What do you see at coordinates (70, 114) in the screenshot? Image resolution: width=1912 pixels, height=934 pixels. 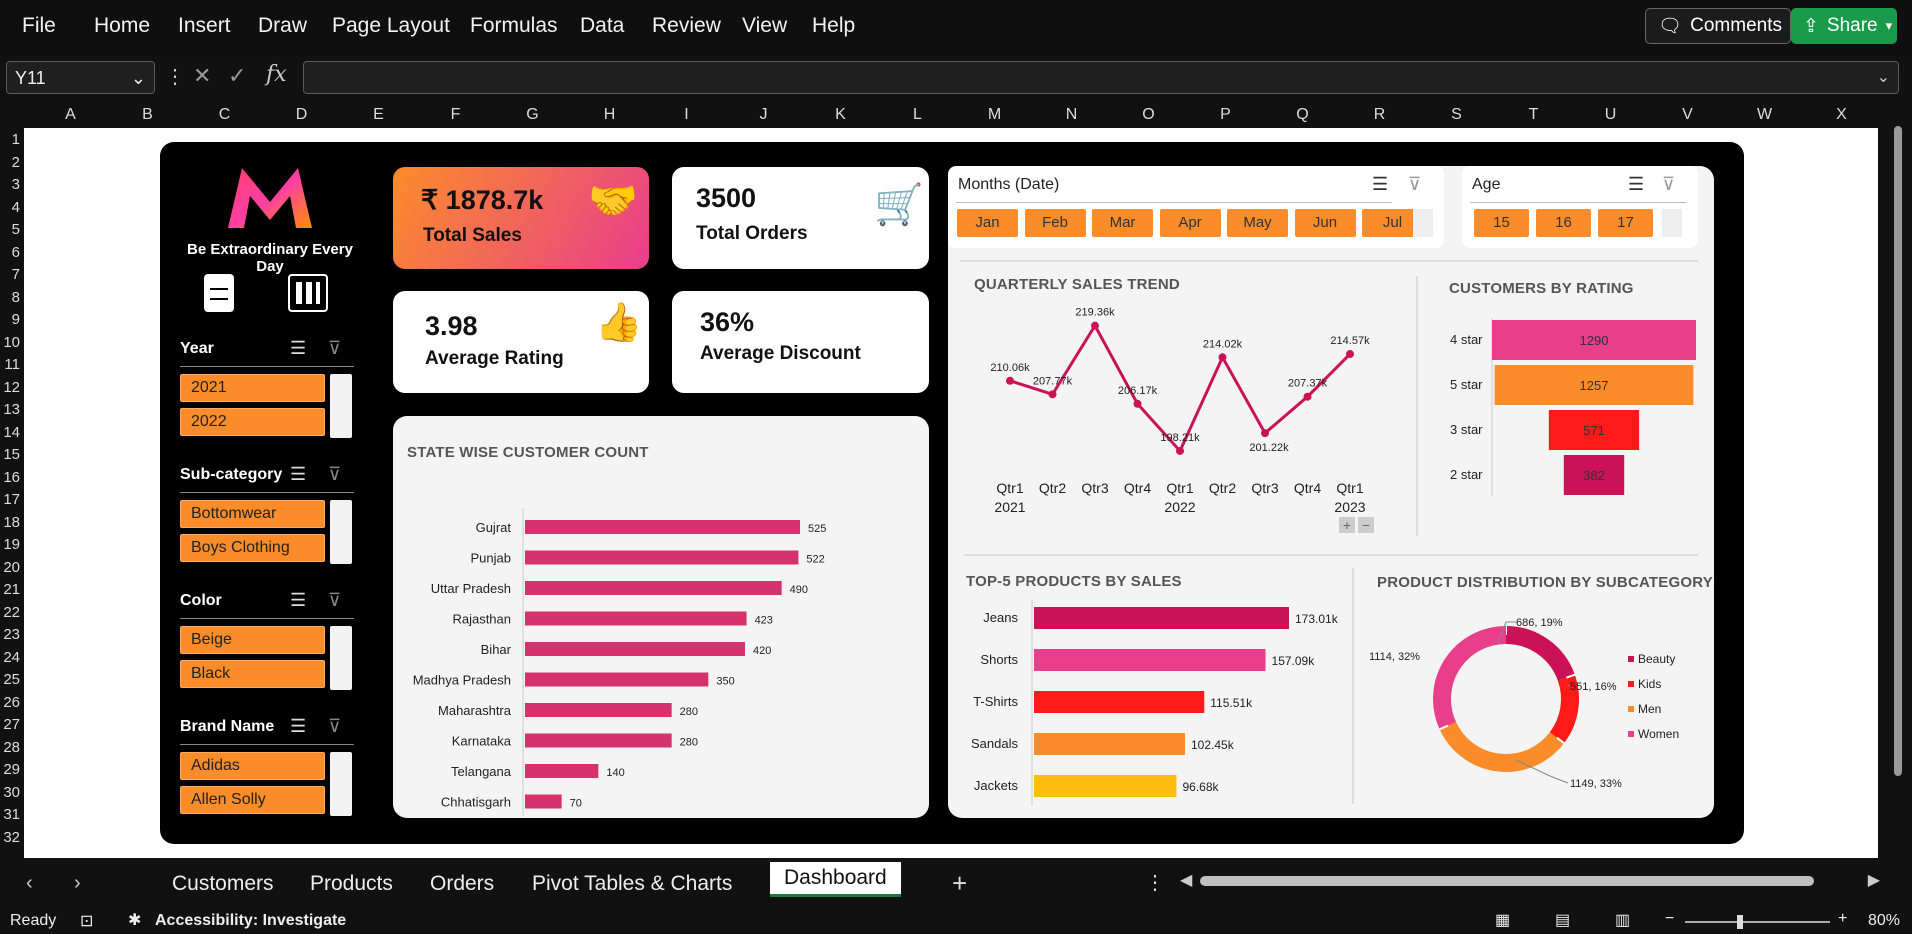 I see `column-header: A` at bounding box center [70, 114].